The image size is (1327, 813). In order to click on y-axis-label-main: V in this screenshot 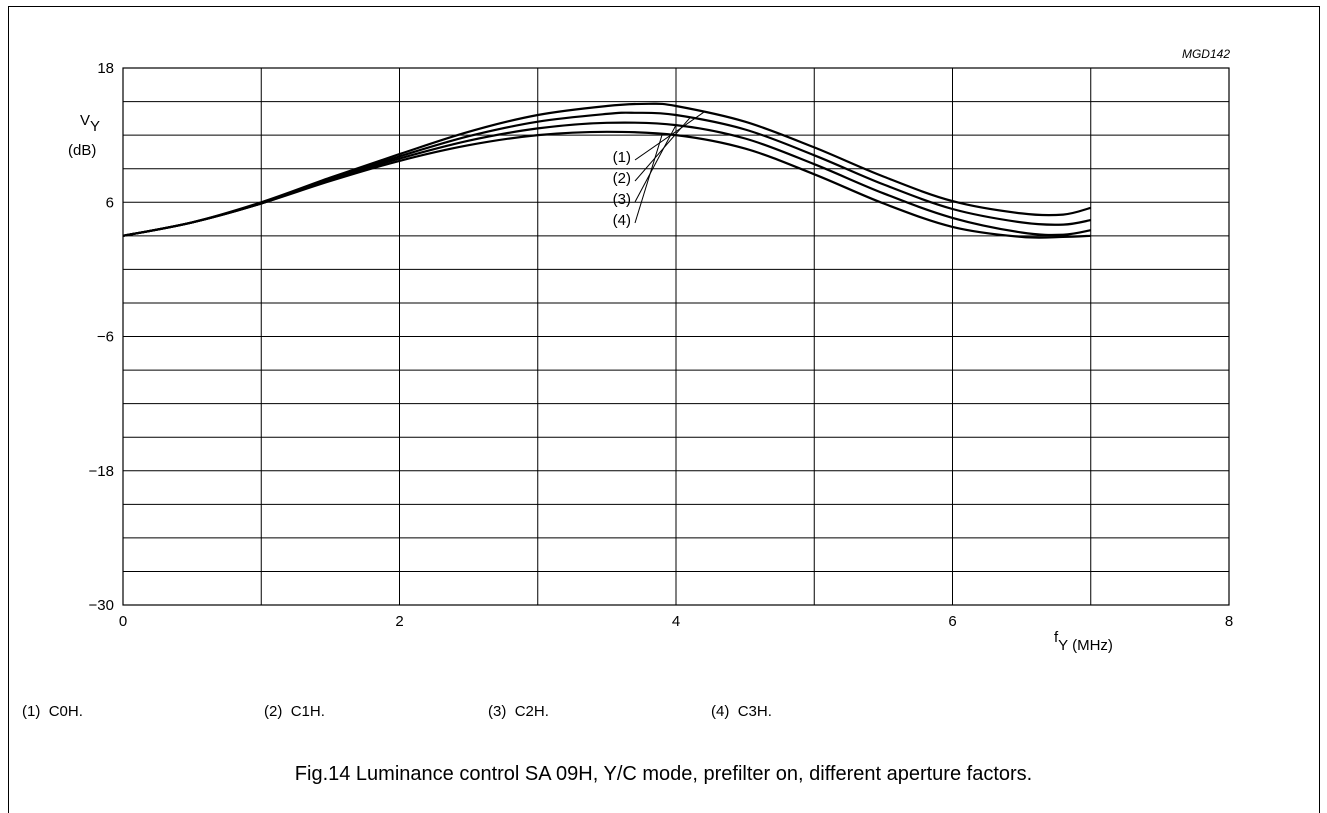, I will do `click(85, 120)`.